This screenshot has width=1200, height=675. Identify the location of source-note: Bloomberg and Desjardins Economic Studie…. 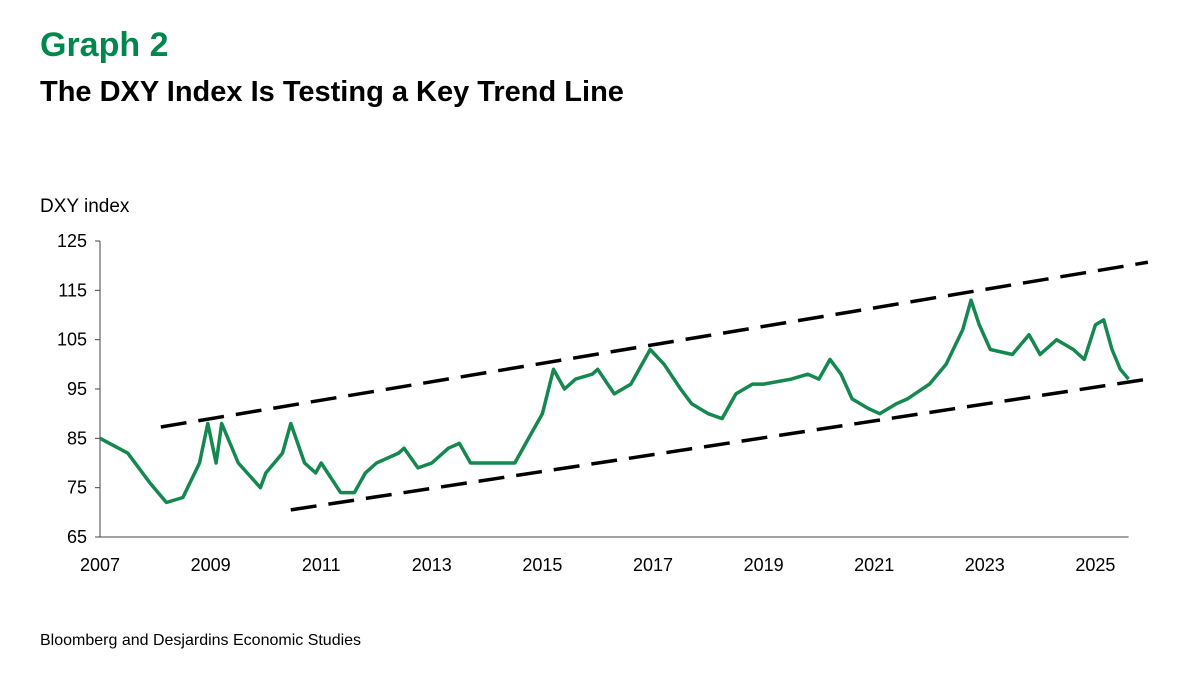
(201, 640).